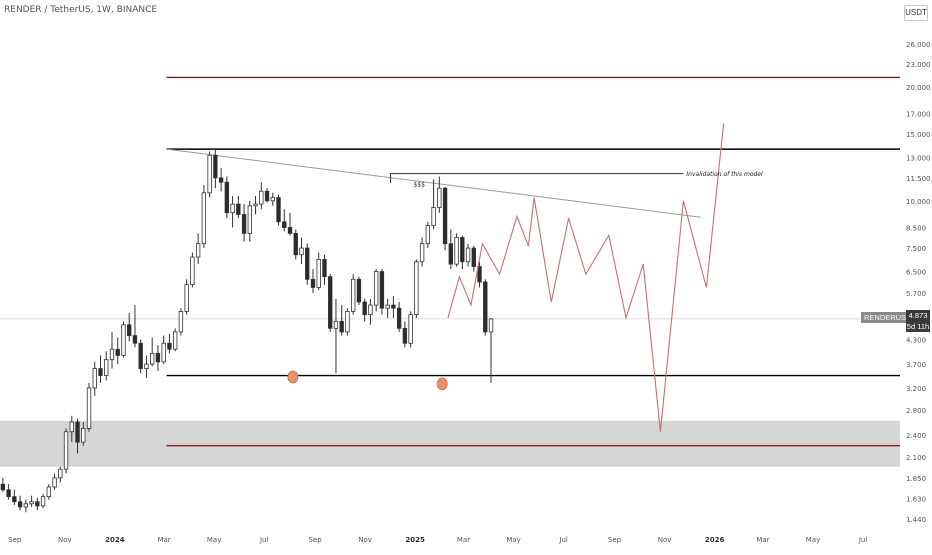 Image resolution: width=932 pixels, height=555 pixels. I want to click on time-tick-label: Jul, so click(264, 540).